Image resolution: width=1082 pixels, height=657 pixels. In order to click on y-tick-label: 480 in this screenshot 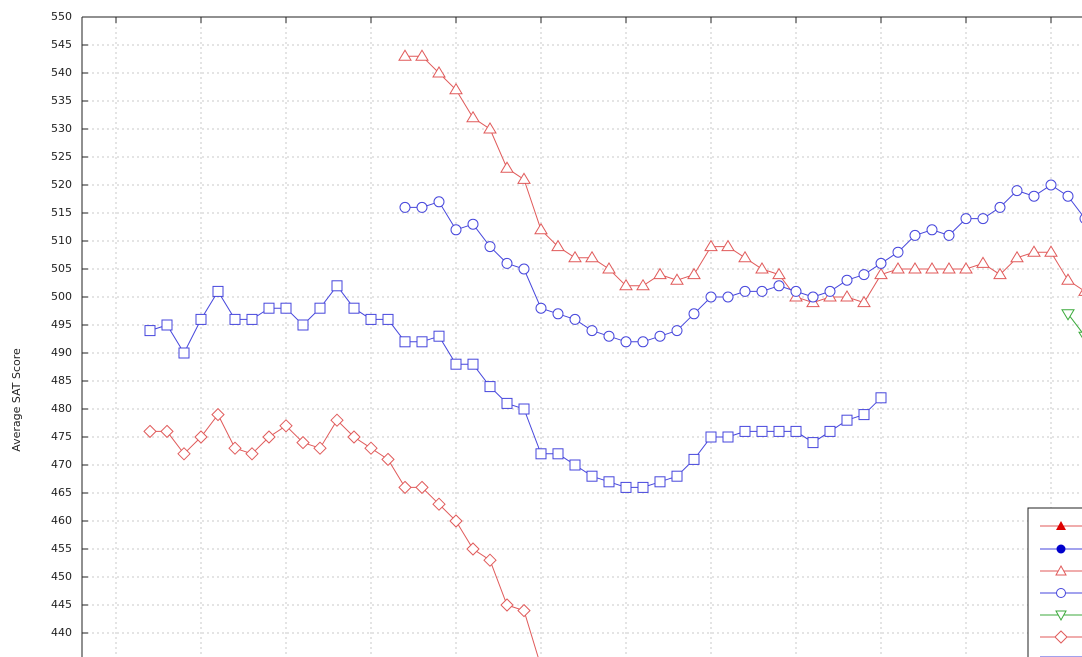, I will do `click(61, 408)`.